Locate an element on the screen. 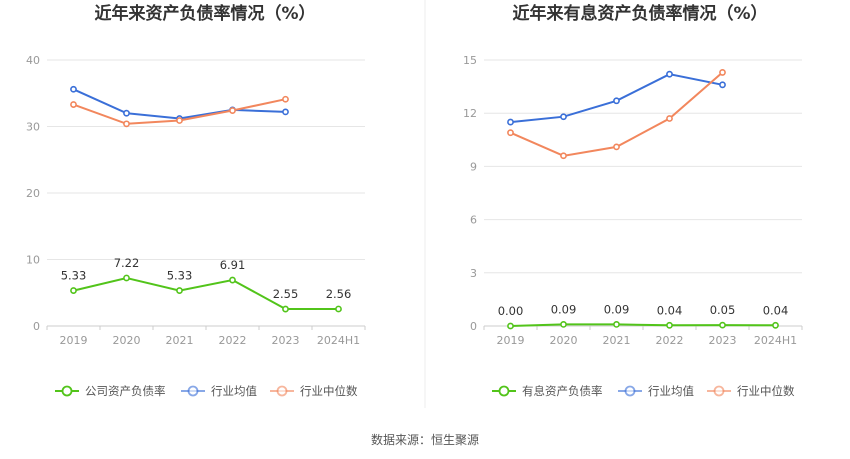 The image size is (850, 459). series-line-industry-median is located at coordinates (617, 114).